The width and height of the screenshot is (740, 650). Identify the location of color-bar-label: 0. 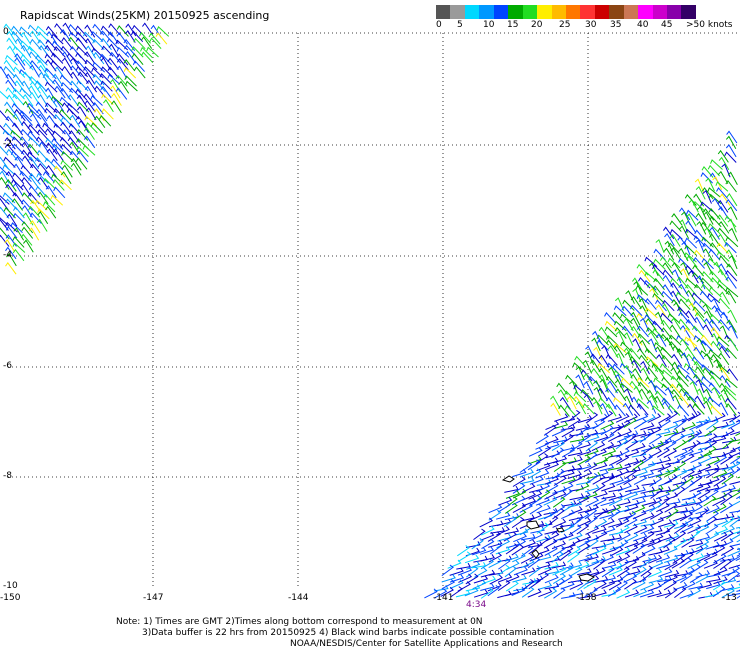
(439, 25).